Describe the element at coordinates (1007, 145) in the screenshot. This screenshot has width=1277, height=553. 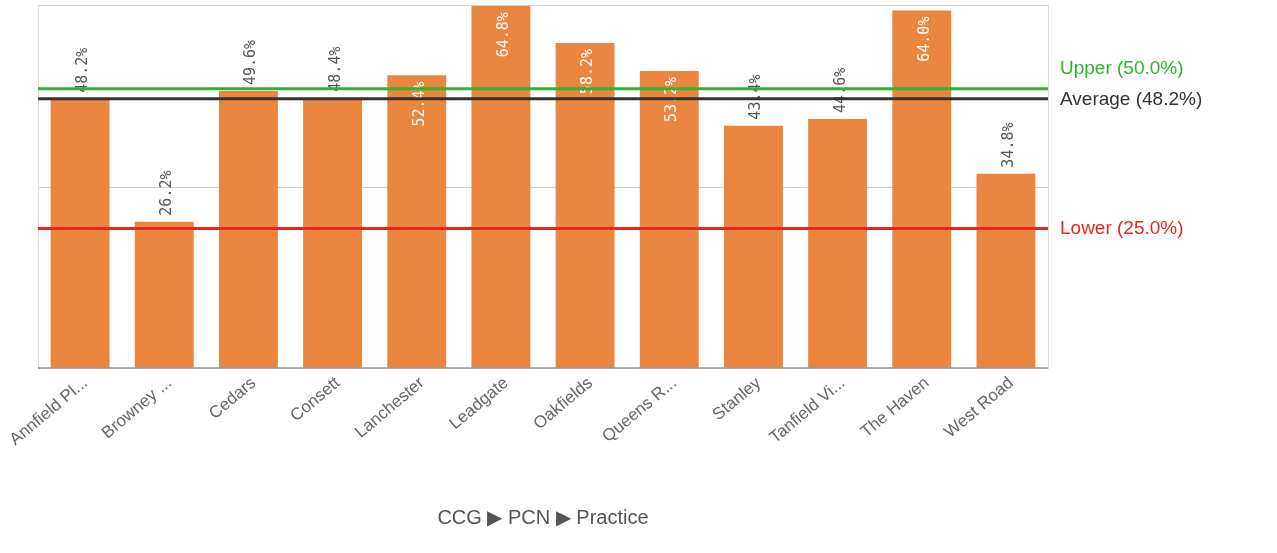
I see `data-label: 34.8%` at that location.